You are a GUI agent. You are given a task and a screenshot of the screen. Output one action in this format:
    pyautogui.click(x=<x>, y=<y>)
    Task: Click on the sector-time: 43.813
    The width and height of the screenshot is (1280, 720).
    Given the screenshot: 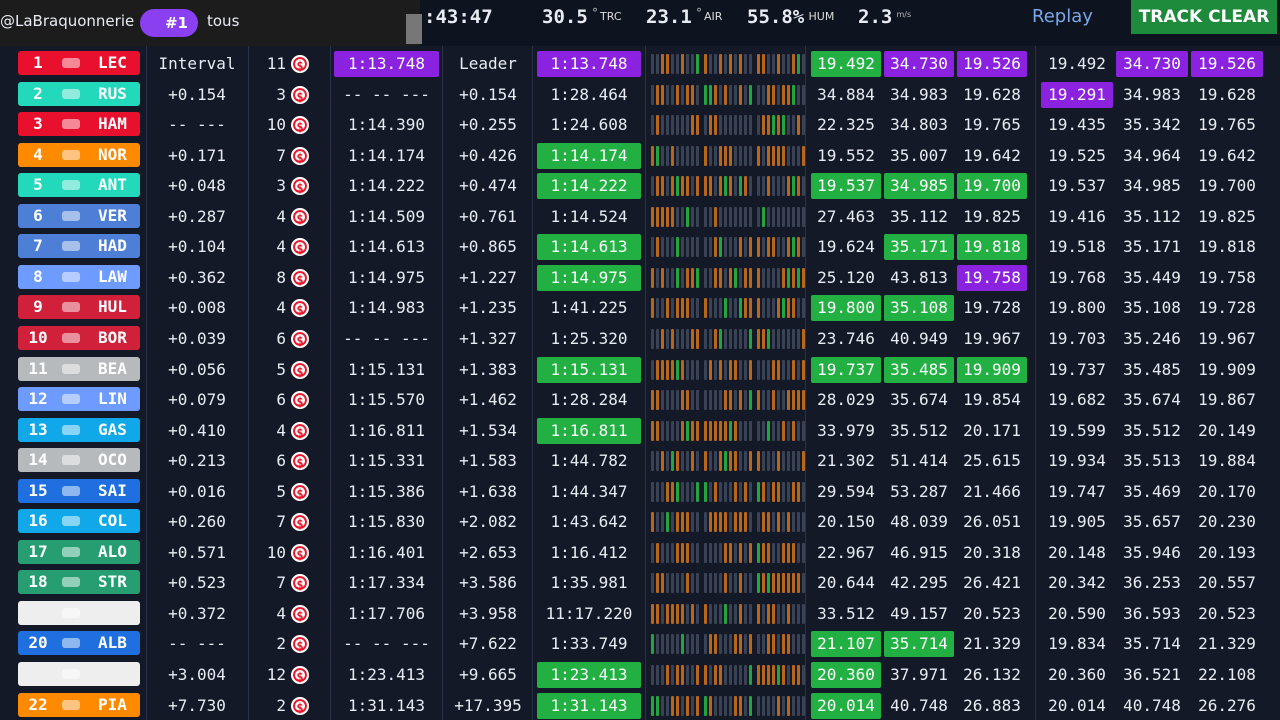 What is the action you would take?
    pyautogui.click(x=919, y=277)
    